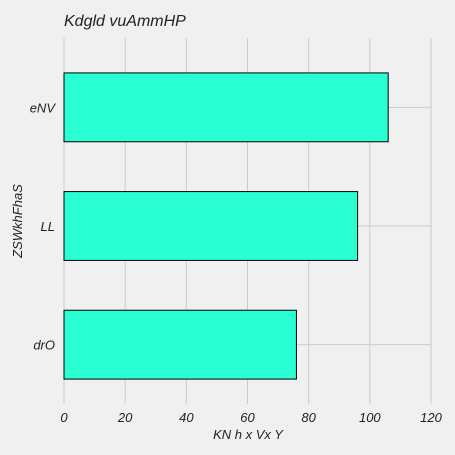 The height and width of the screenshot is (455, 455). What do you see at coordinates (64, 417) in the screenshot?
I see `x-tick-label: 0` at bounding box center [64, 417].